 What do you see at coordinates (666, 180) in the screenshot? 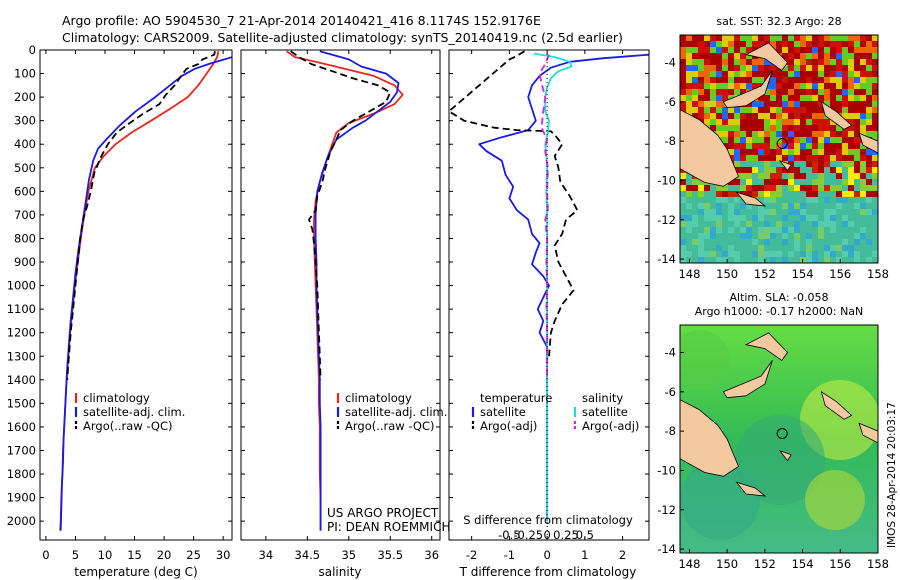
I see `map-y-tick-label: -10` at bounding box center [666, 180].